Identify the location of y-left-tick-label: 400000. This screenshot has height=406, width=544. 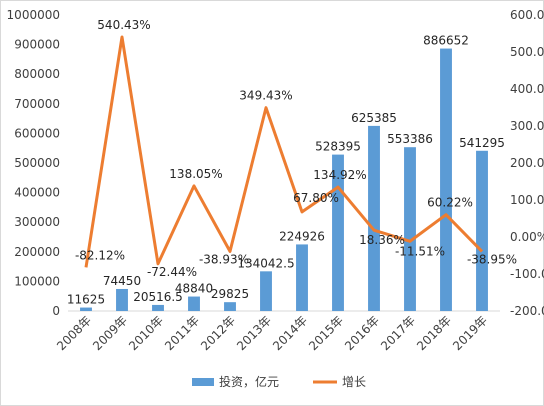
(37, 193).